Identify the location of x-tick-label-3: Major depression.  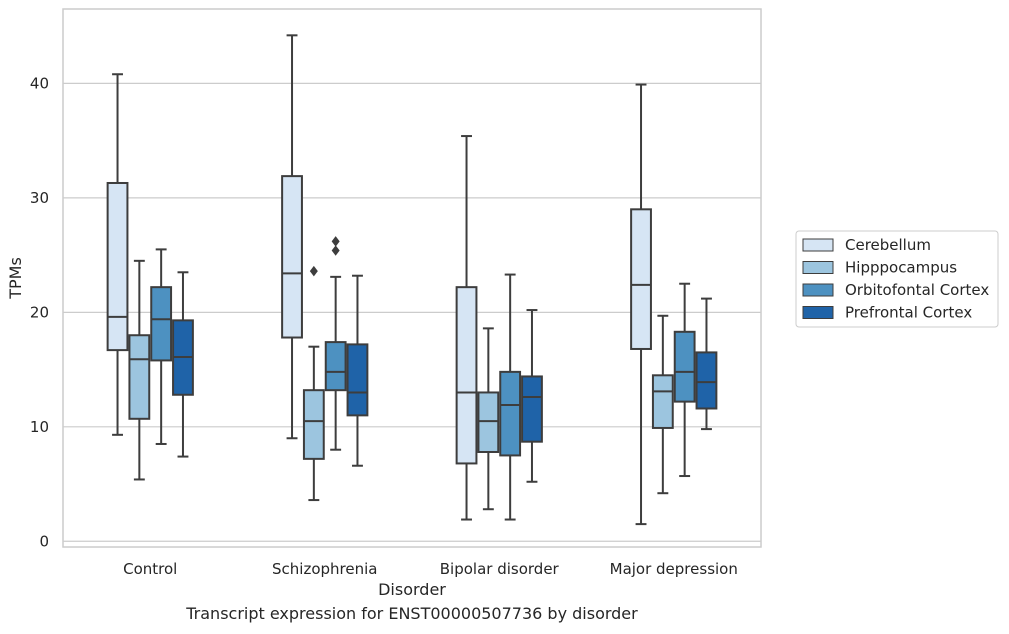
(674, 569).